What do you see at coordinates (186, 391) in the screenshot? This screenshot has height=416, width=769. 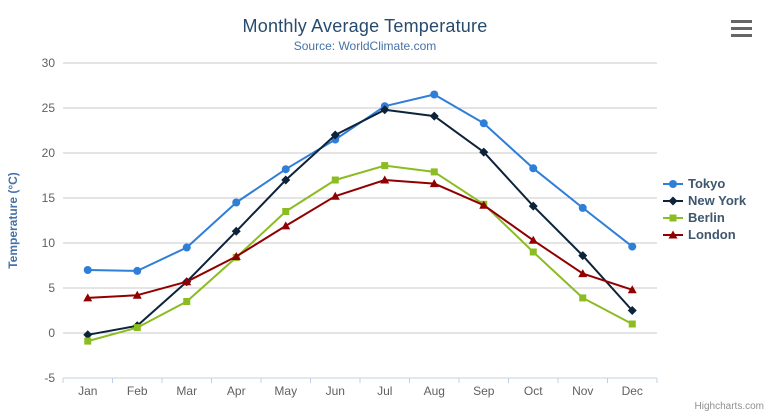 I see `x-axis-label: Mar` at bounding box center [186, 391].